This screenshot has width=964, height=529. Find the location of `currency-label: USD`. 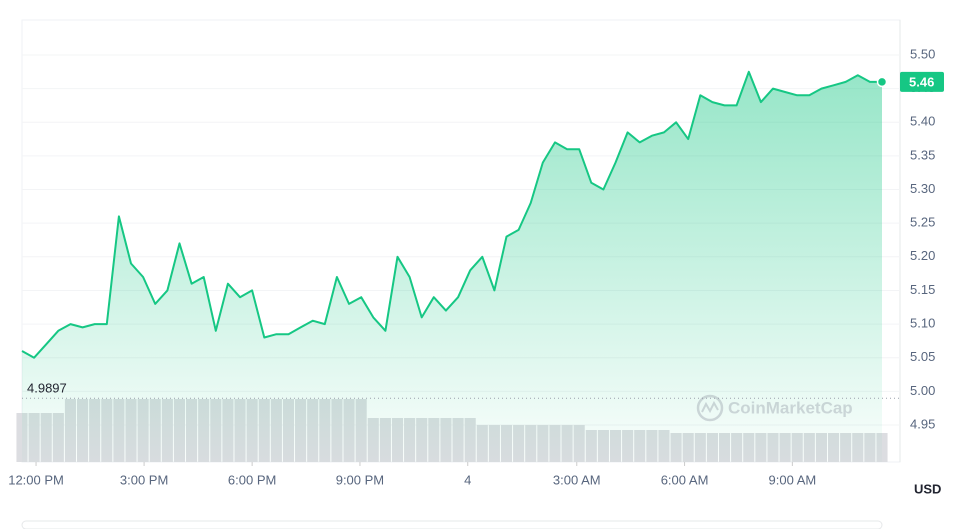

currency-label: USD is located at coordinates (927, 488).